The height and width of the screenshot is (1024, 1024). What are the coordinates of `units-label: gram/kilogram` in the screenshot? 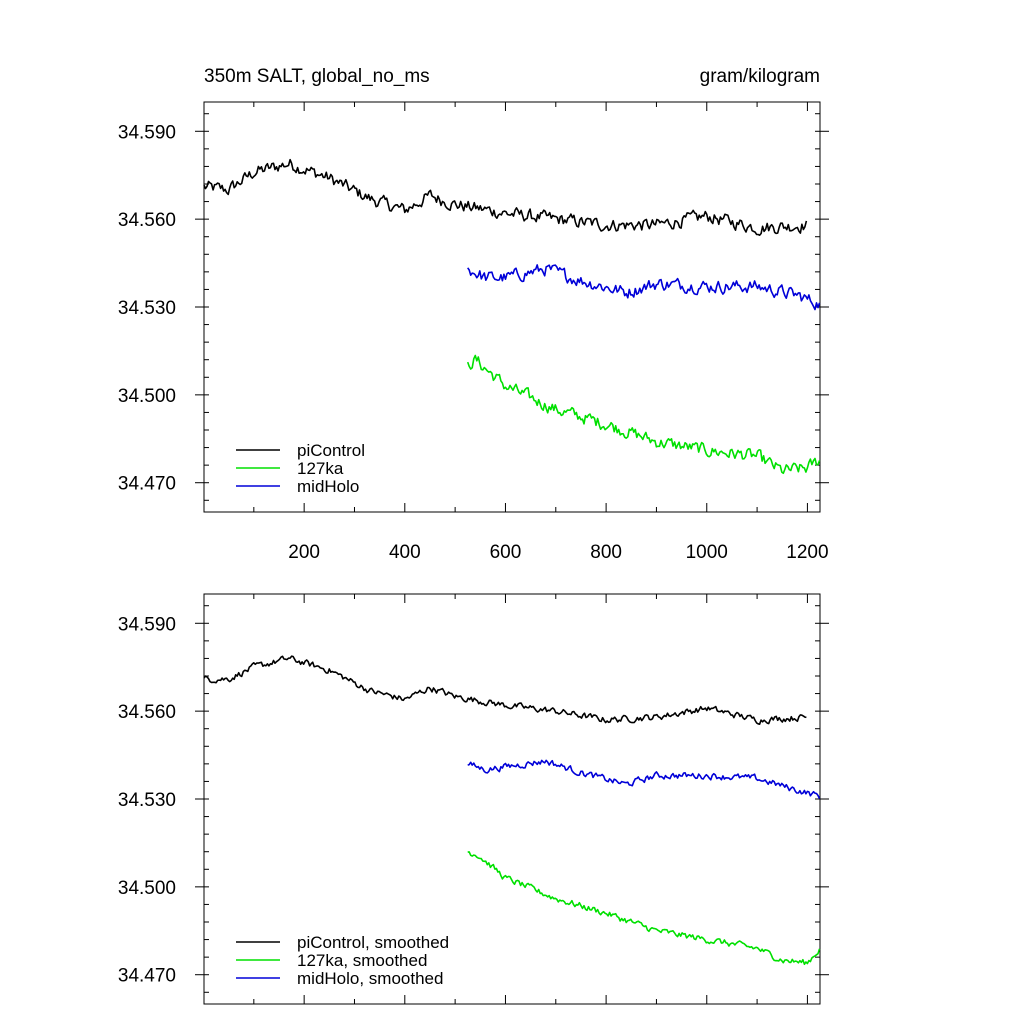 It's located at (760, 76).